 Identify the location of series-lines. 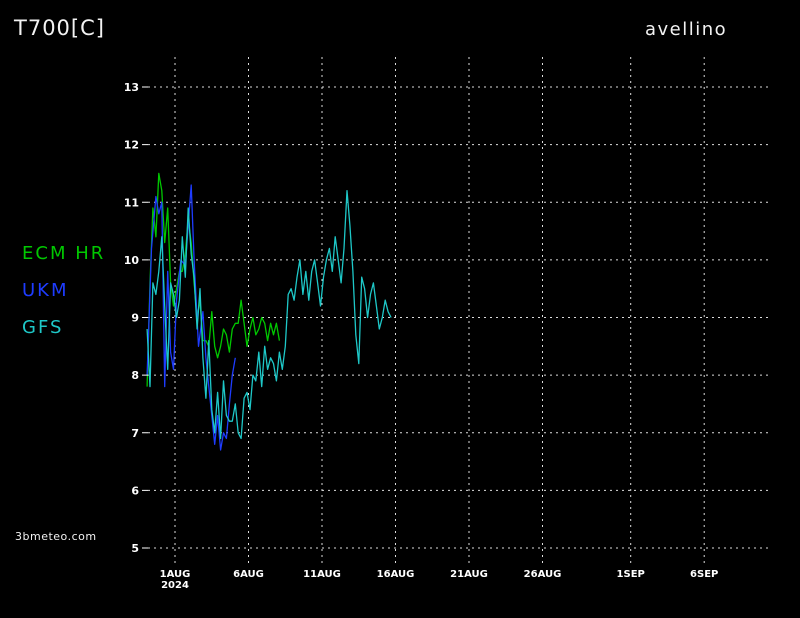
(269, 311).